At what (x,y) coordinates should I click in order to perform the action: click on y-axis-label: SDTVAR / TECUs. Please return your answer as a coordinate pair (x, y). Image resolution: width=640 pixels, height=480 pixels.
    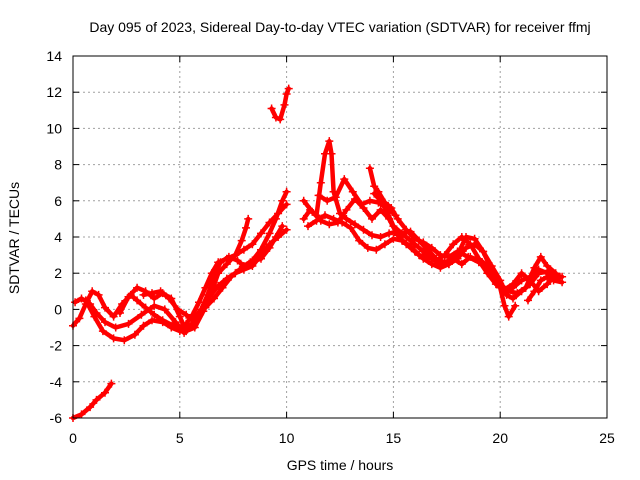
    Looking at the image, I should click on (14, 238).